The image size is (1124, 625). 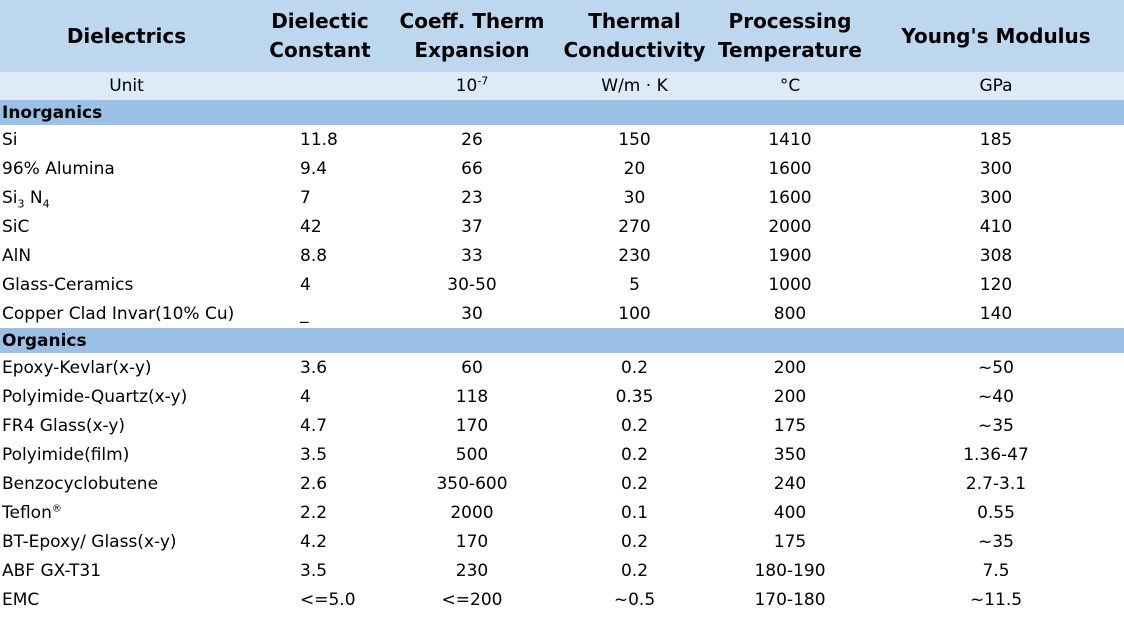 What do you see at coordinates (562, 396) in the screenshot?
I see `table-row: Polyimide-Quartz(x-y) 4 118 0.35 200 ~40` at bounding box center [562, 396].